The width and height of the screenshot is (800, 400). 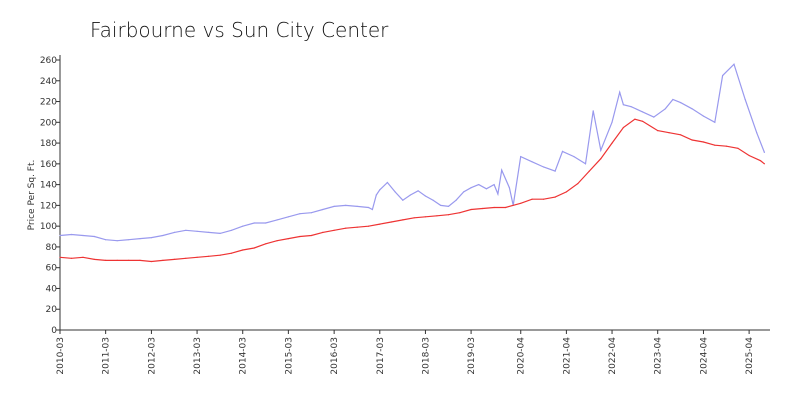 I want to click on x-tick-label: 2020-04, so click(x=522, y=356).